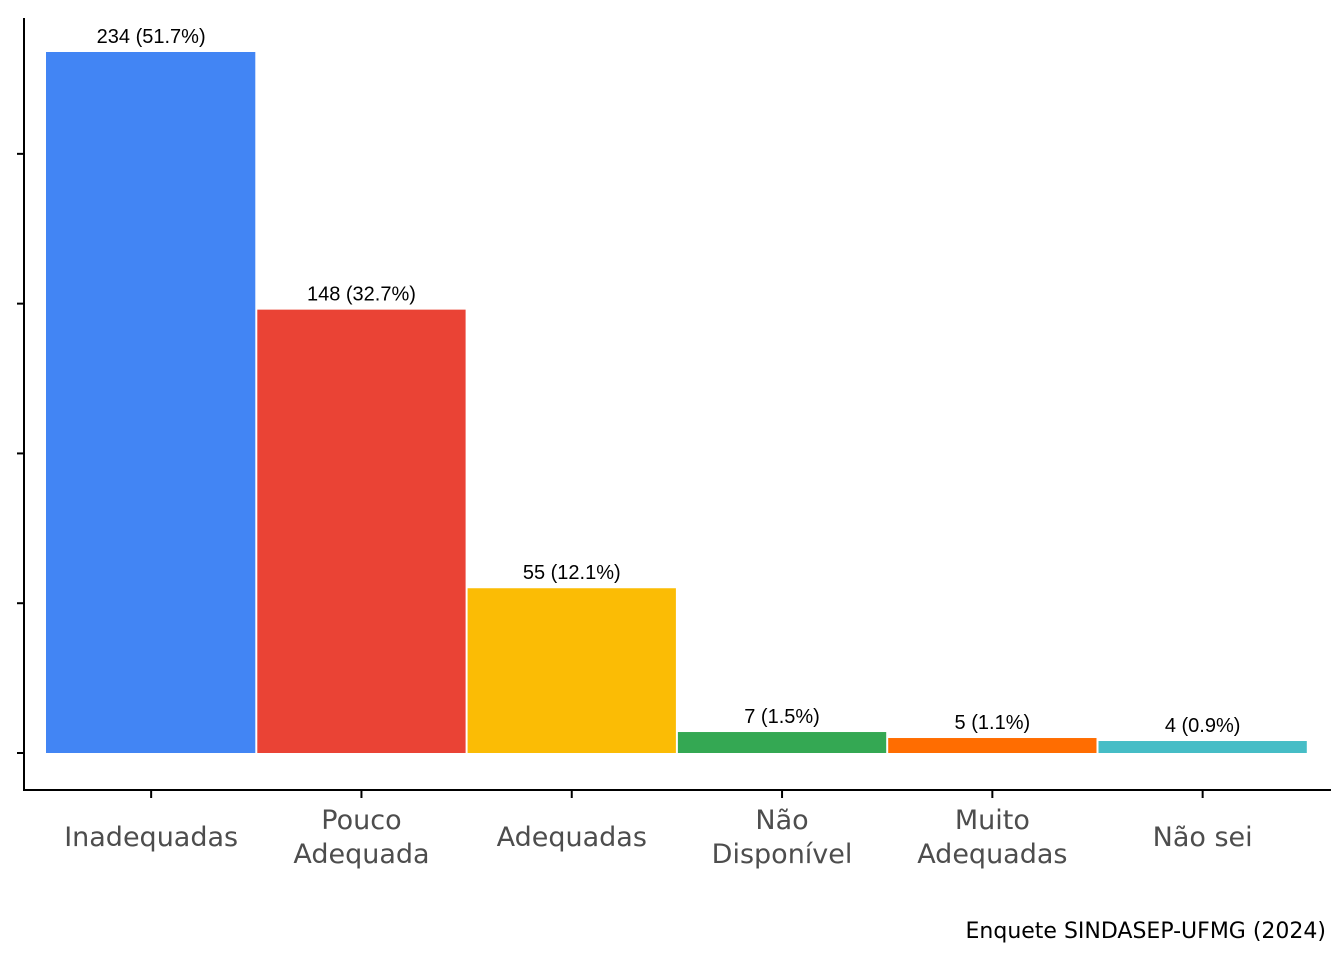 The image size is (1344, 960). What do you see at coordinates (782, 854) in the screenshot?
I see `category-label: Disponível` at bounding box center [782, 854].